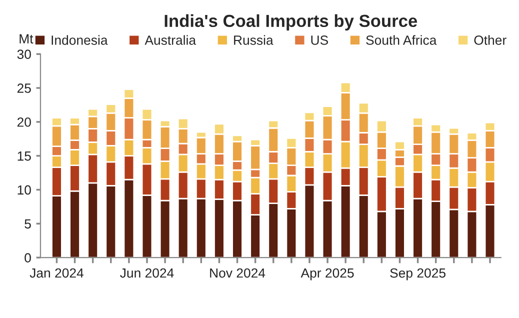 The image size is (519, 318). What do you see at coordinates (57, 273) in the screenshot?
I see `x-tick-label: Jan 2024` at bounding box center [57, 273].